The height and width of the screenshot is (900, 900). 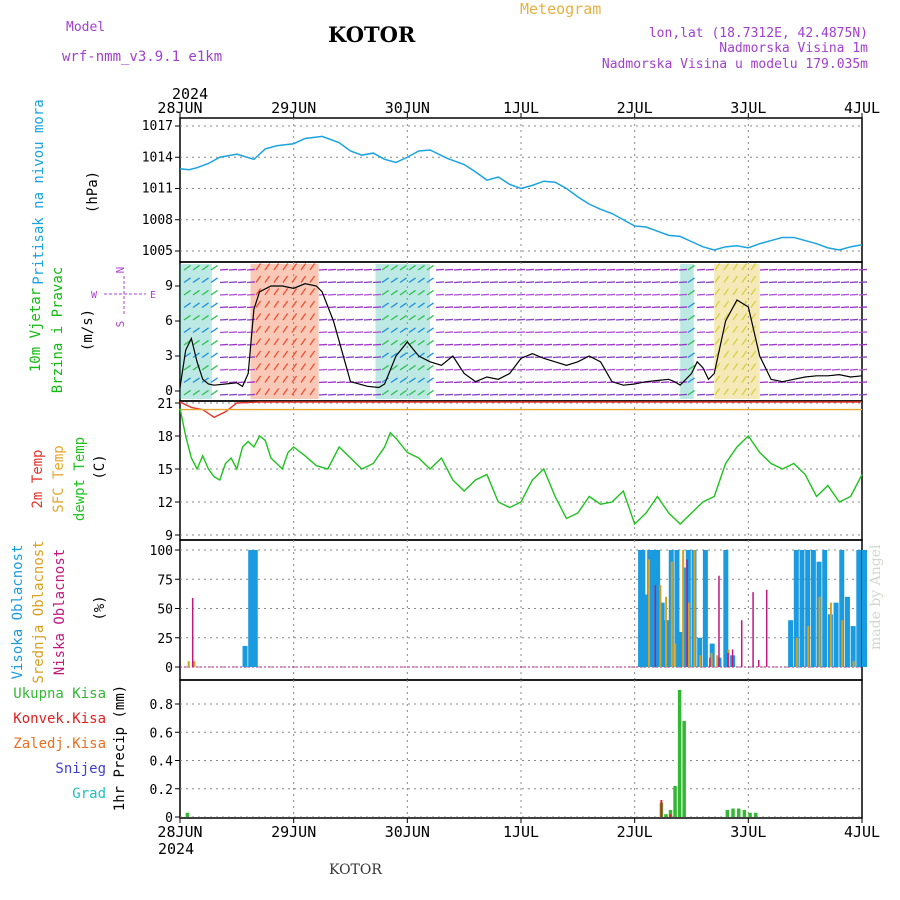 What do you see at coordinates (120, 748) in the screenshot?
I see `precip-ylabel: 1hr Precip (mm)` at bounding box center [120, 748].